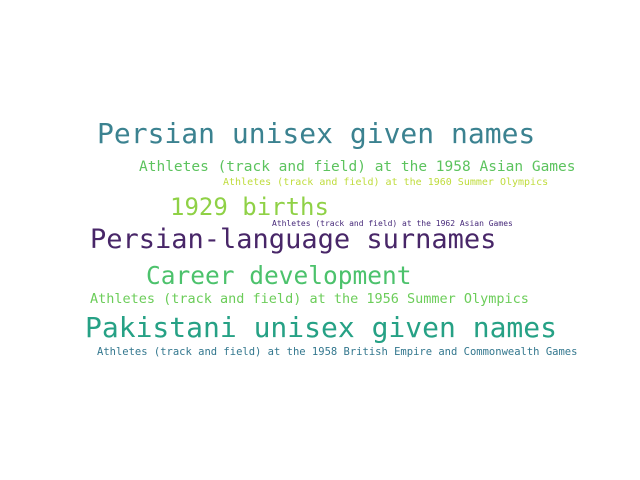  I want to click on word-persian-unisex-given-names: Persian unisex given names, so click(316, 133).